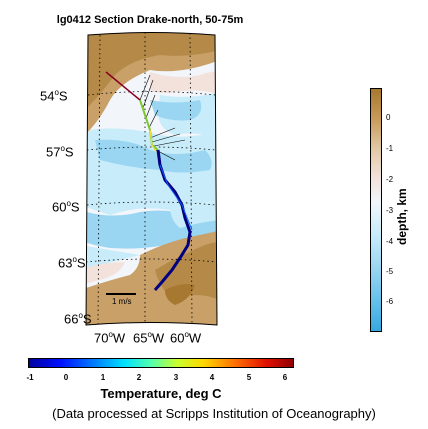  I want to click on track-segment-cold, so click(172, 220).